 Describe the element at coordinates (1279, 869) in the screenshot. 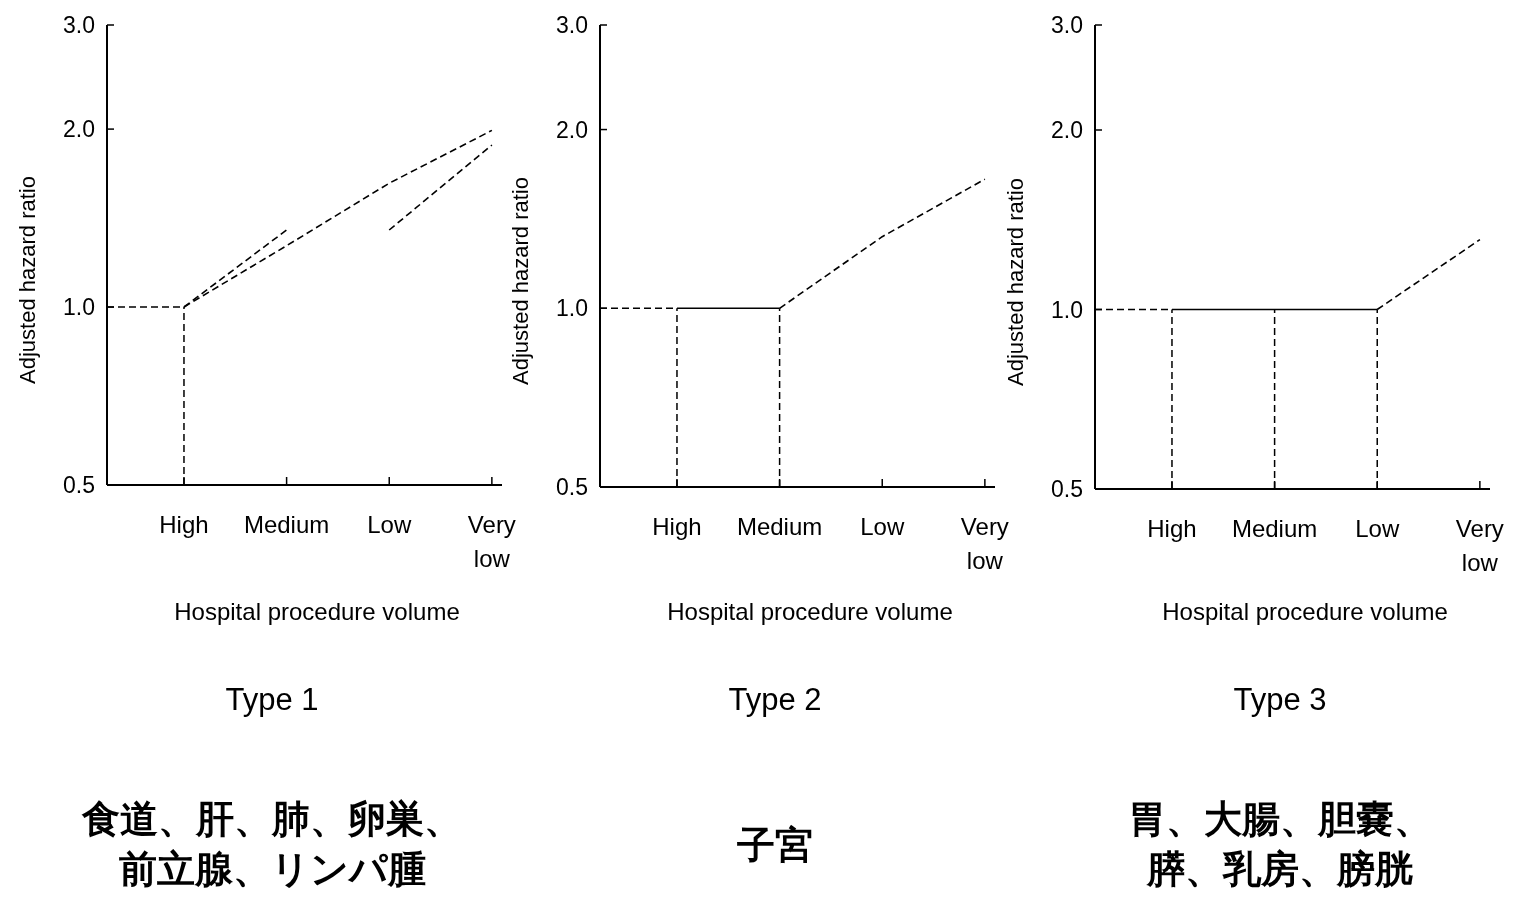

I see `text: 膵、乳房、膀胱` at that location.